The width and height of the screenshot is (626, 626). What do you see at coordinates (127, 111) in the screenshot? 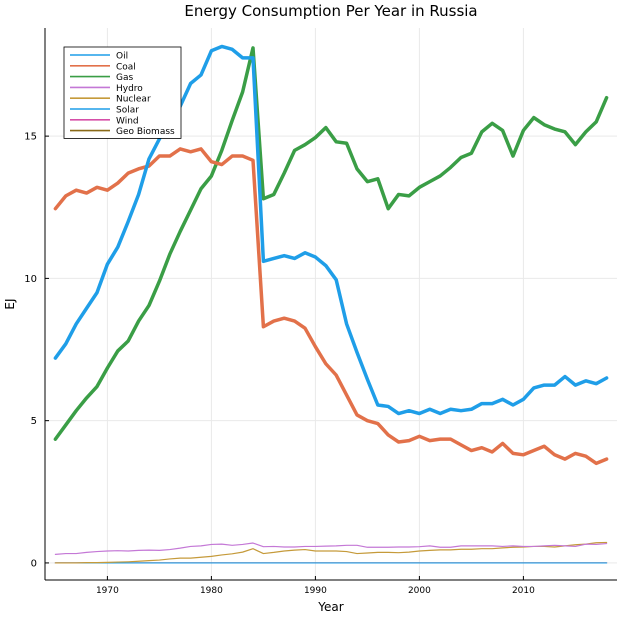
I see `legend-label: Solar` at bounding box center [127, 111].